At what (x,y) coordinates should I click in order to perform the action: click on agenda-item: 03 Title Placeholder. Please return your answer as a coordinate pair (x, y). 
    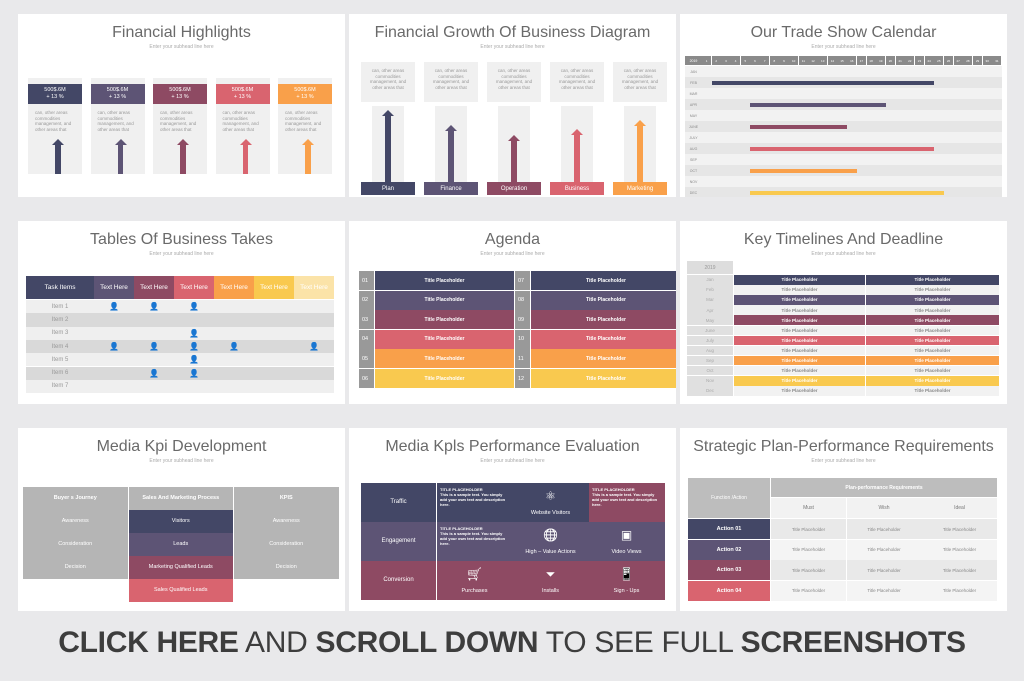
    Looking at the image, I should click on (436, 320).